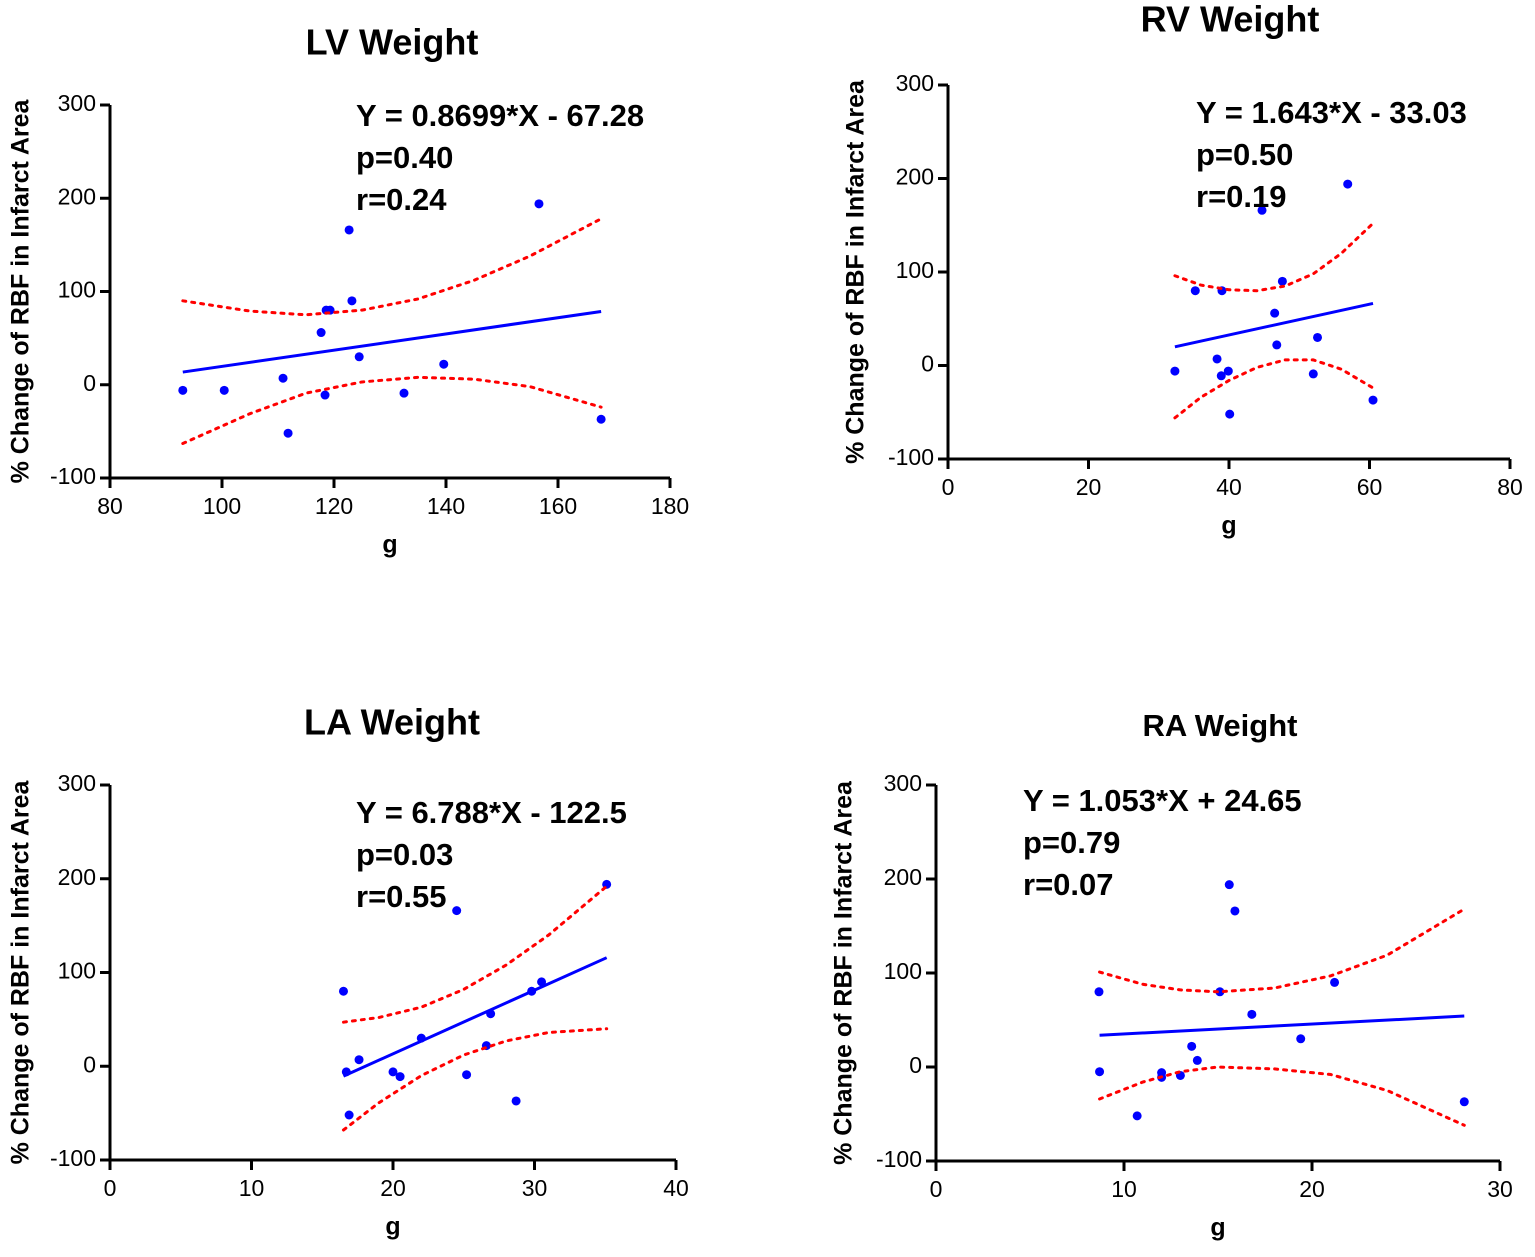 The width and height of the screenshot is (1535, 1257). What do you see at coordinates (392, 42) in the screenshot?
I see `chart-title: LV Weight` at bounding box center [392, 42].